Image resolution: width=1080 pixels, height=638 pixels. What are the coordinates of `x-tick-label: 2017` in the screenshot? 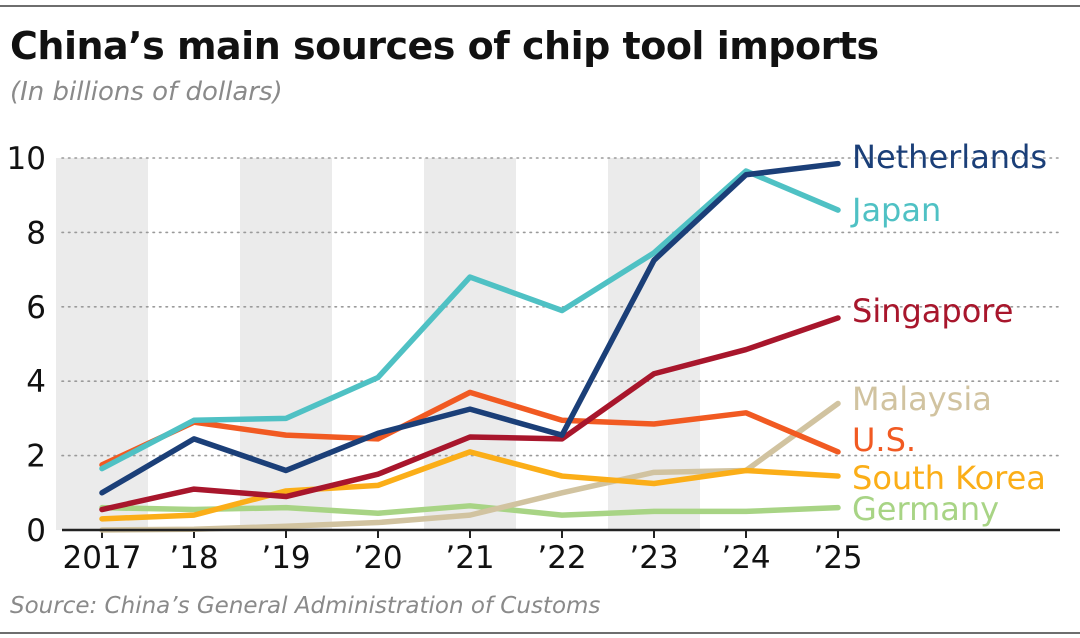 It's located at (102, 558).